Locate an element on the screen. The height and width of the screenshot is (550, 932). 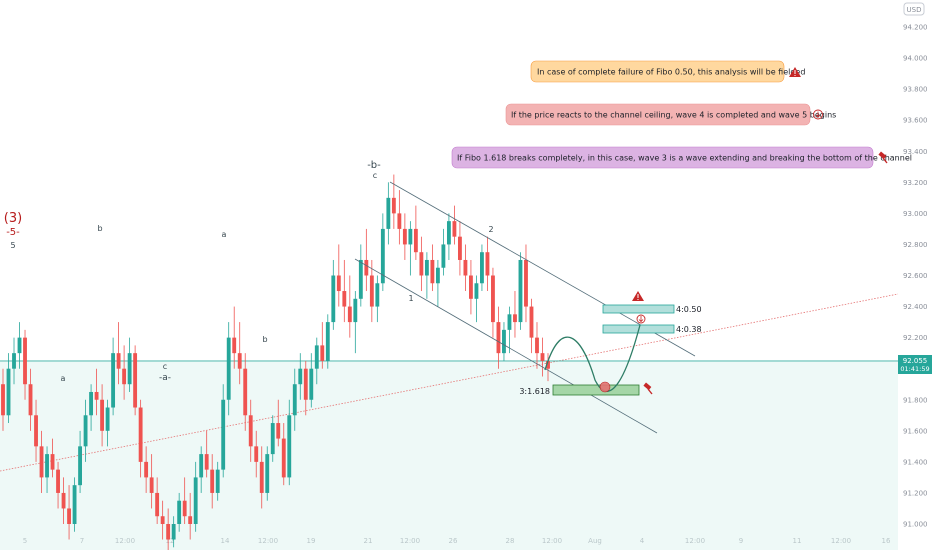
fib-zone-050: 4:0.50 is located at coordinates (652, 309).